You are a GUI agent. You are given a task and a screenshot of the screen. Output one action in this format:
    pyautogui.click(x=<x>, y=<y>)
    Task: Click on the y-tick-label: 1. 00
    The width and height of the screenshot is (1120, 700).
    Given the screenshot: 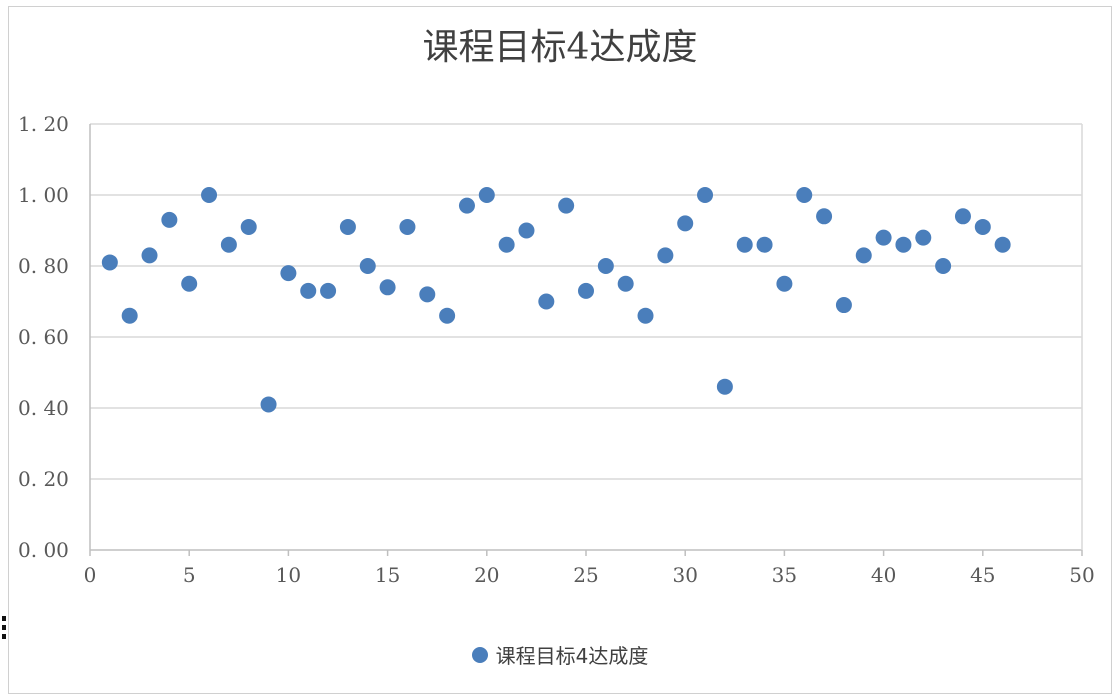 What is the action you would take?
    pyautogui.click(x=43, y=195)
    